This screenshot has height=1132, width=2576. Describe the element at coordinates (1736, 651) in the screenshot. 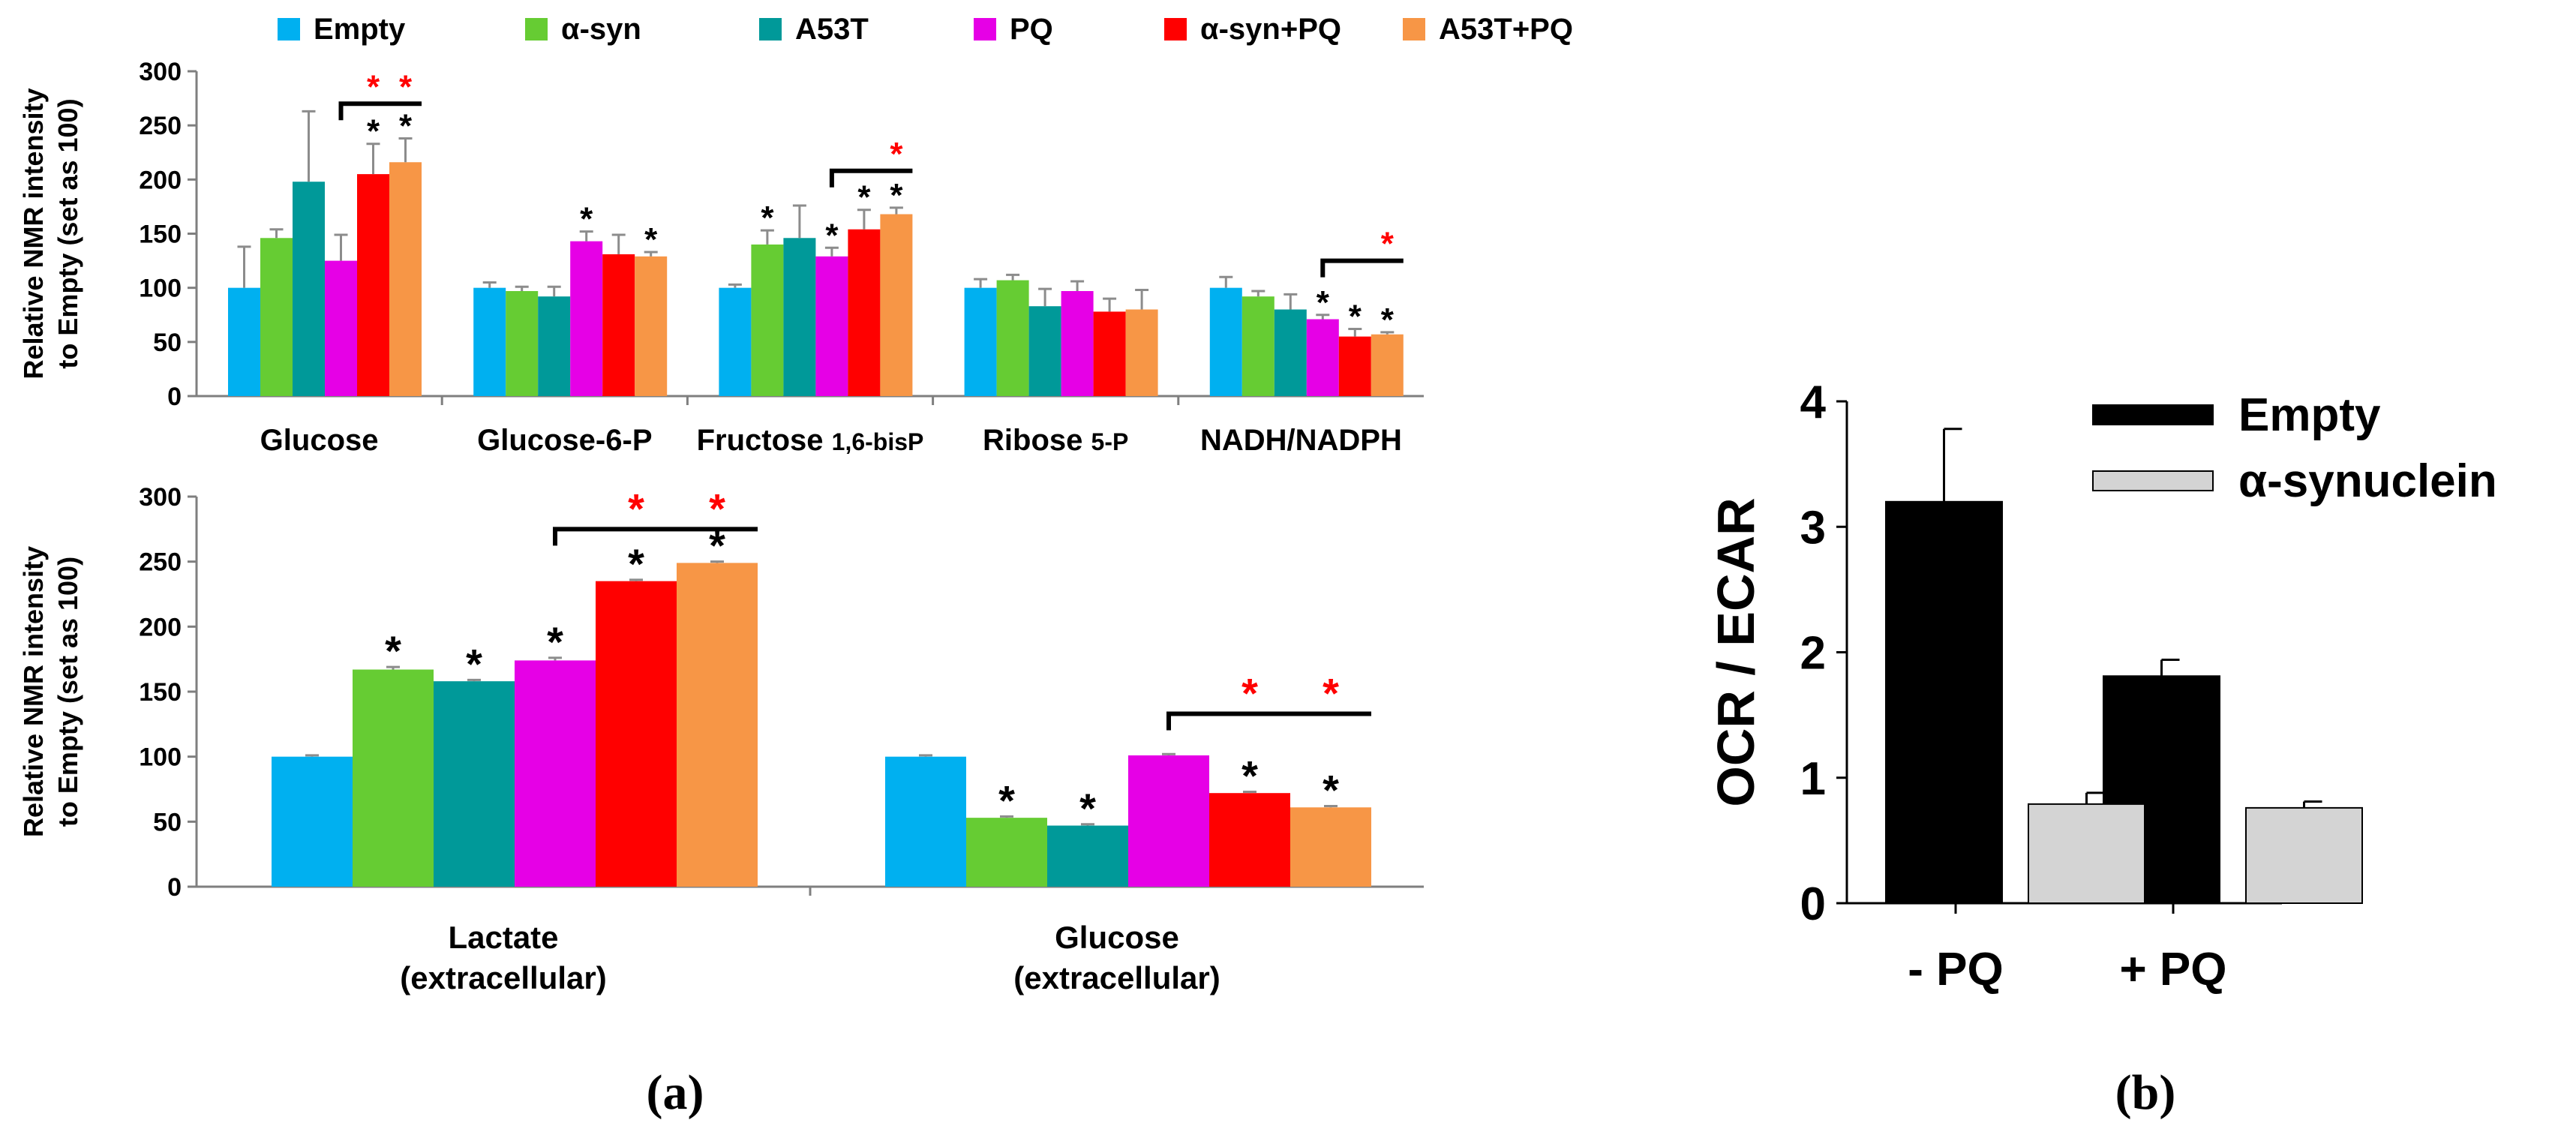

I see `y-axis-label: OCR / ECAR` at that location.